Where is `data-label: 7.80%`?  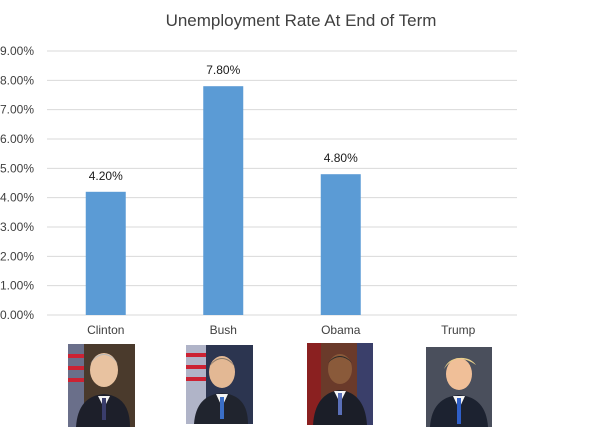
data-label: 7.80% is located at coordinates (223, 70).